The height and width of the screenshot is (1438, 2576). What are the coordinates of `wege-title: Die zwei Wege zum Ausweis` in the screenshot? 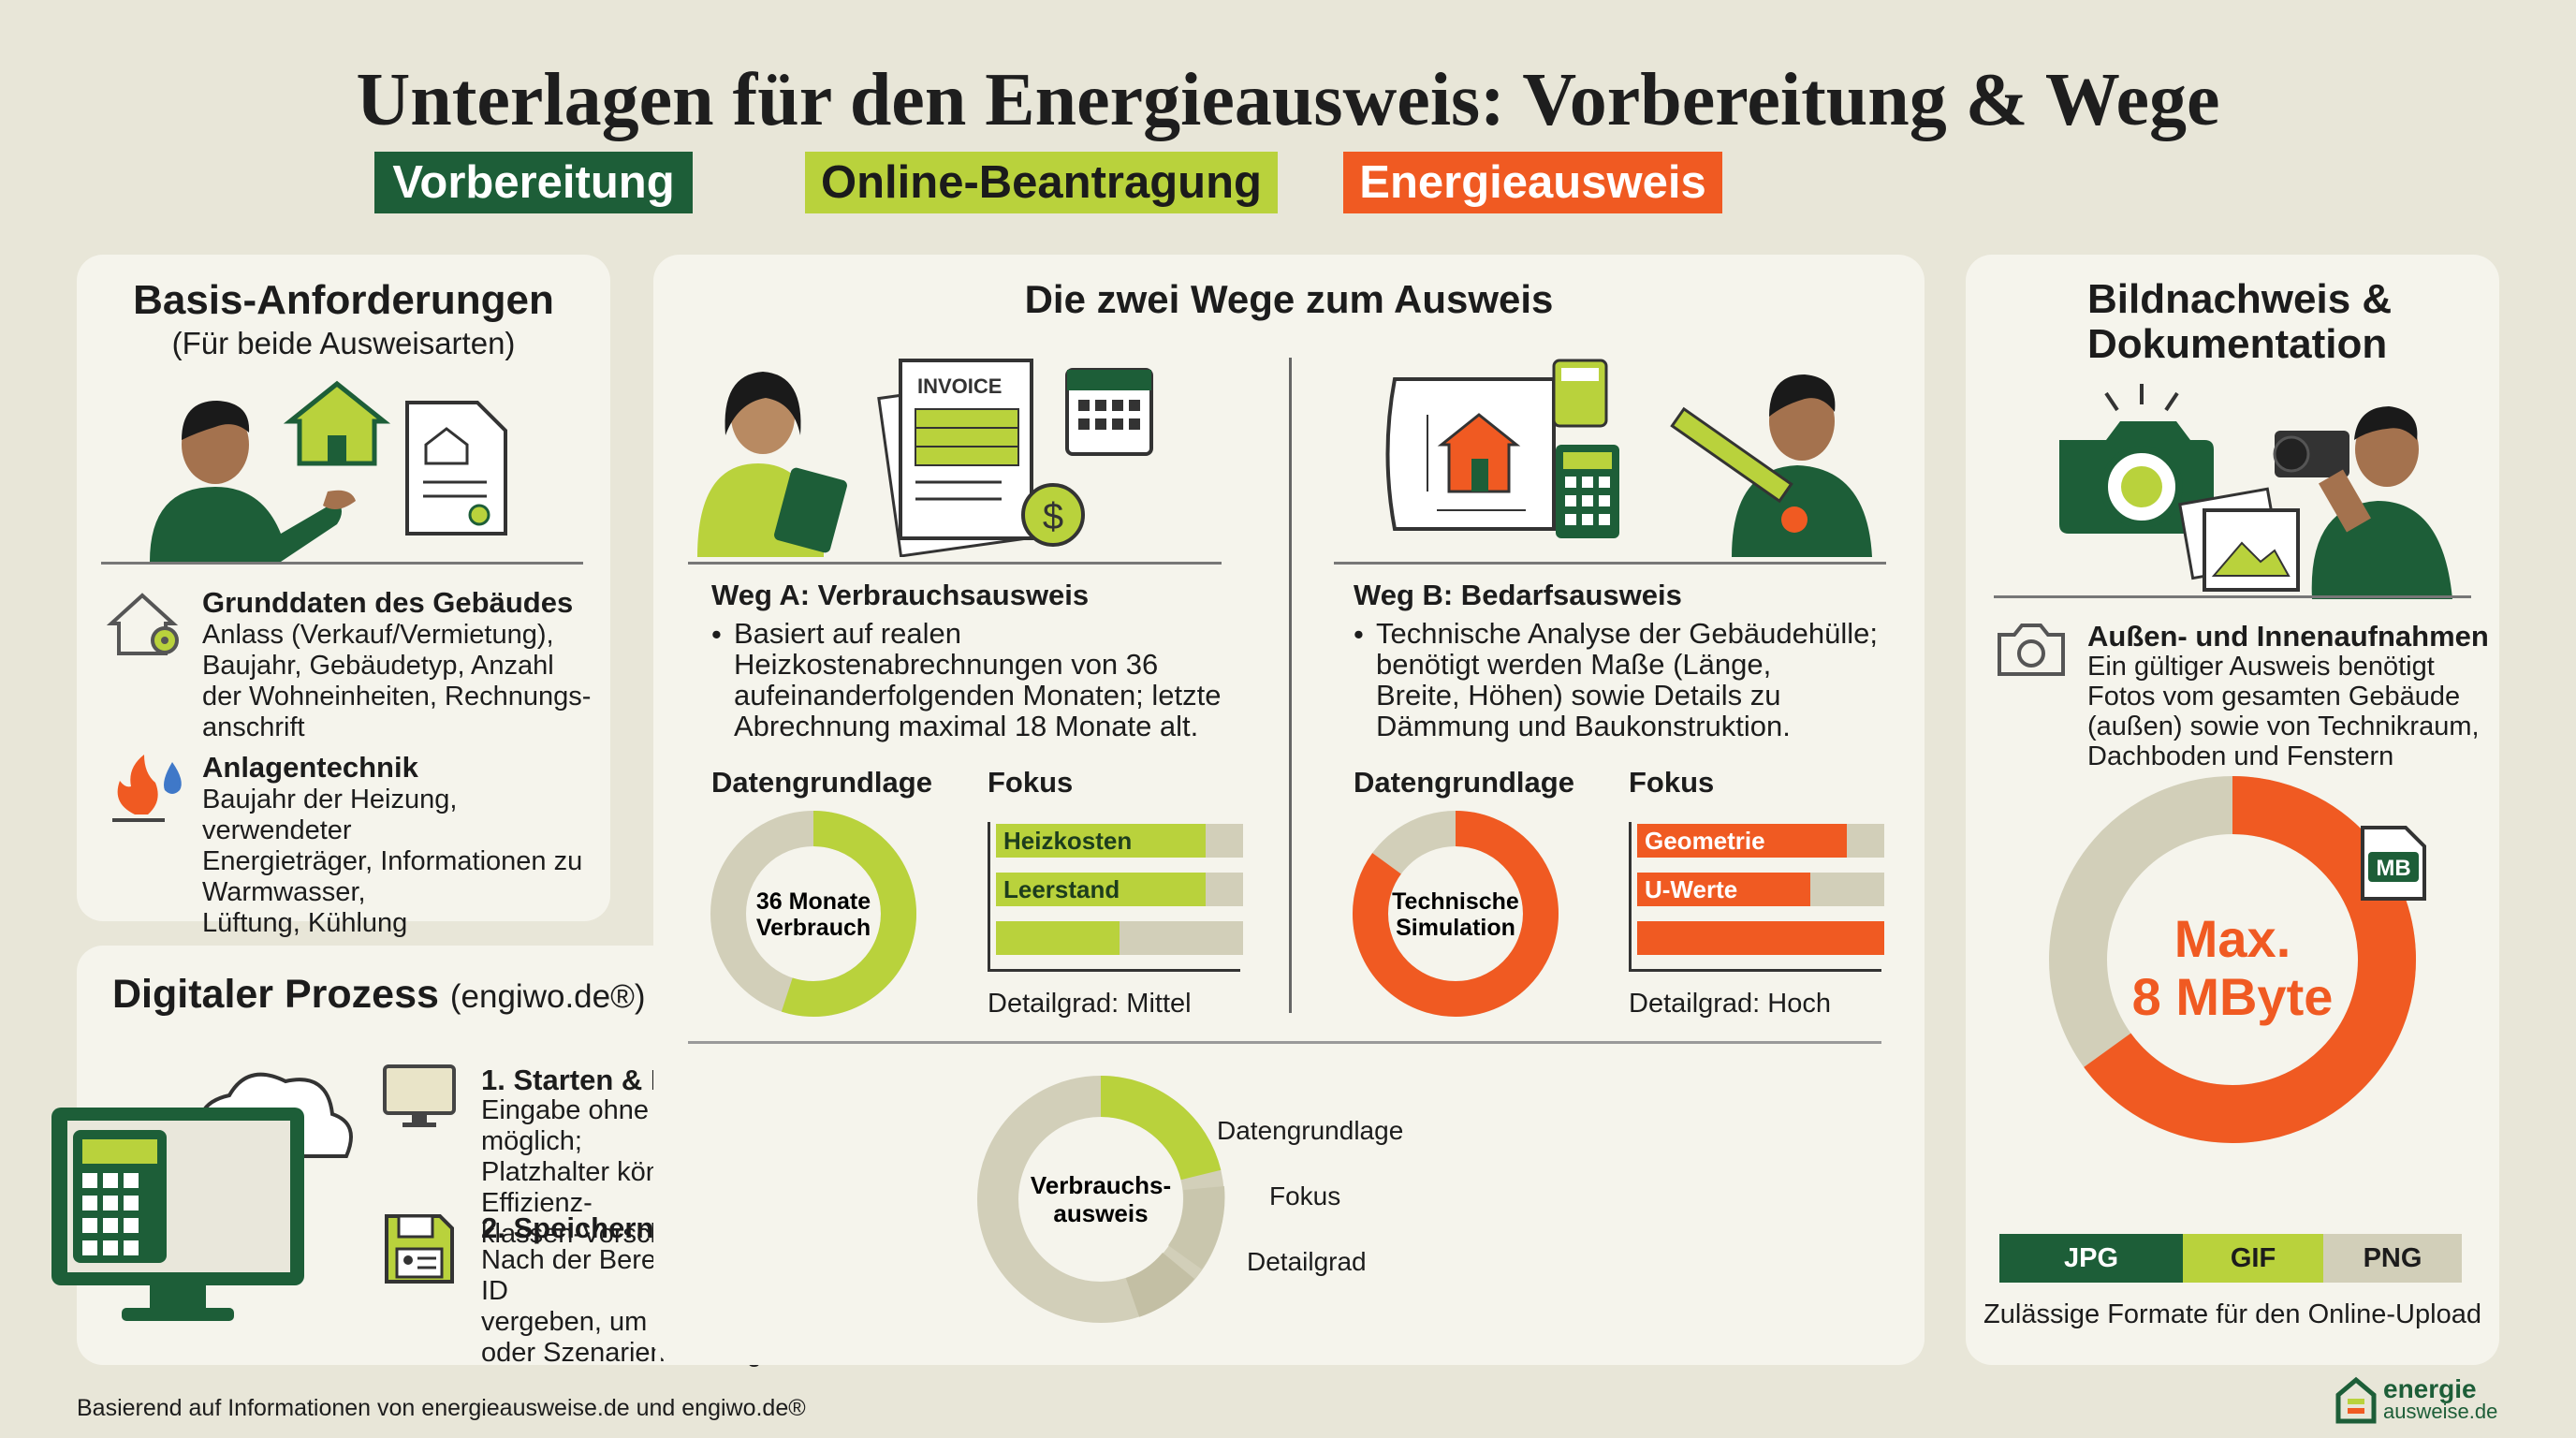 It's located at (1289, 299).